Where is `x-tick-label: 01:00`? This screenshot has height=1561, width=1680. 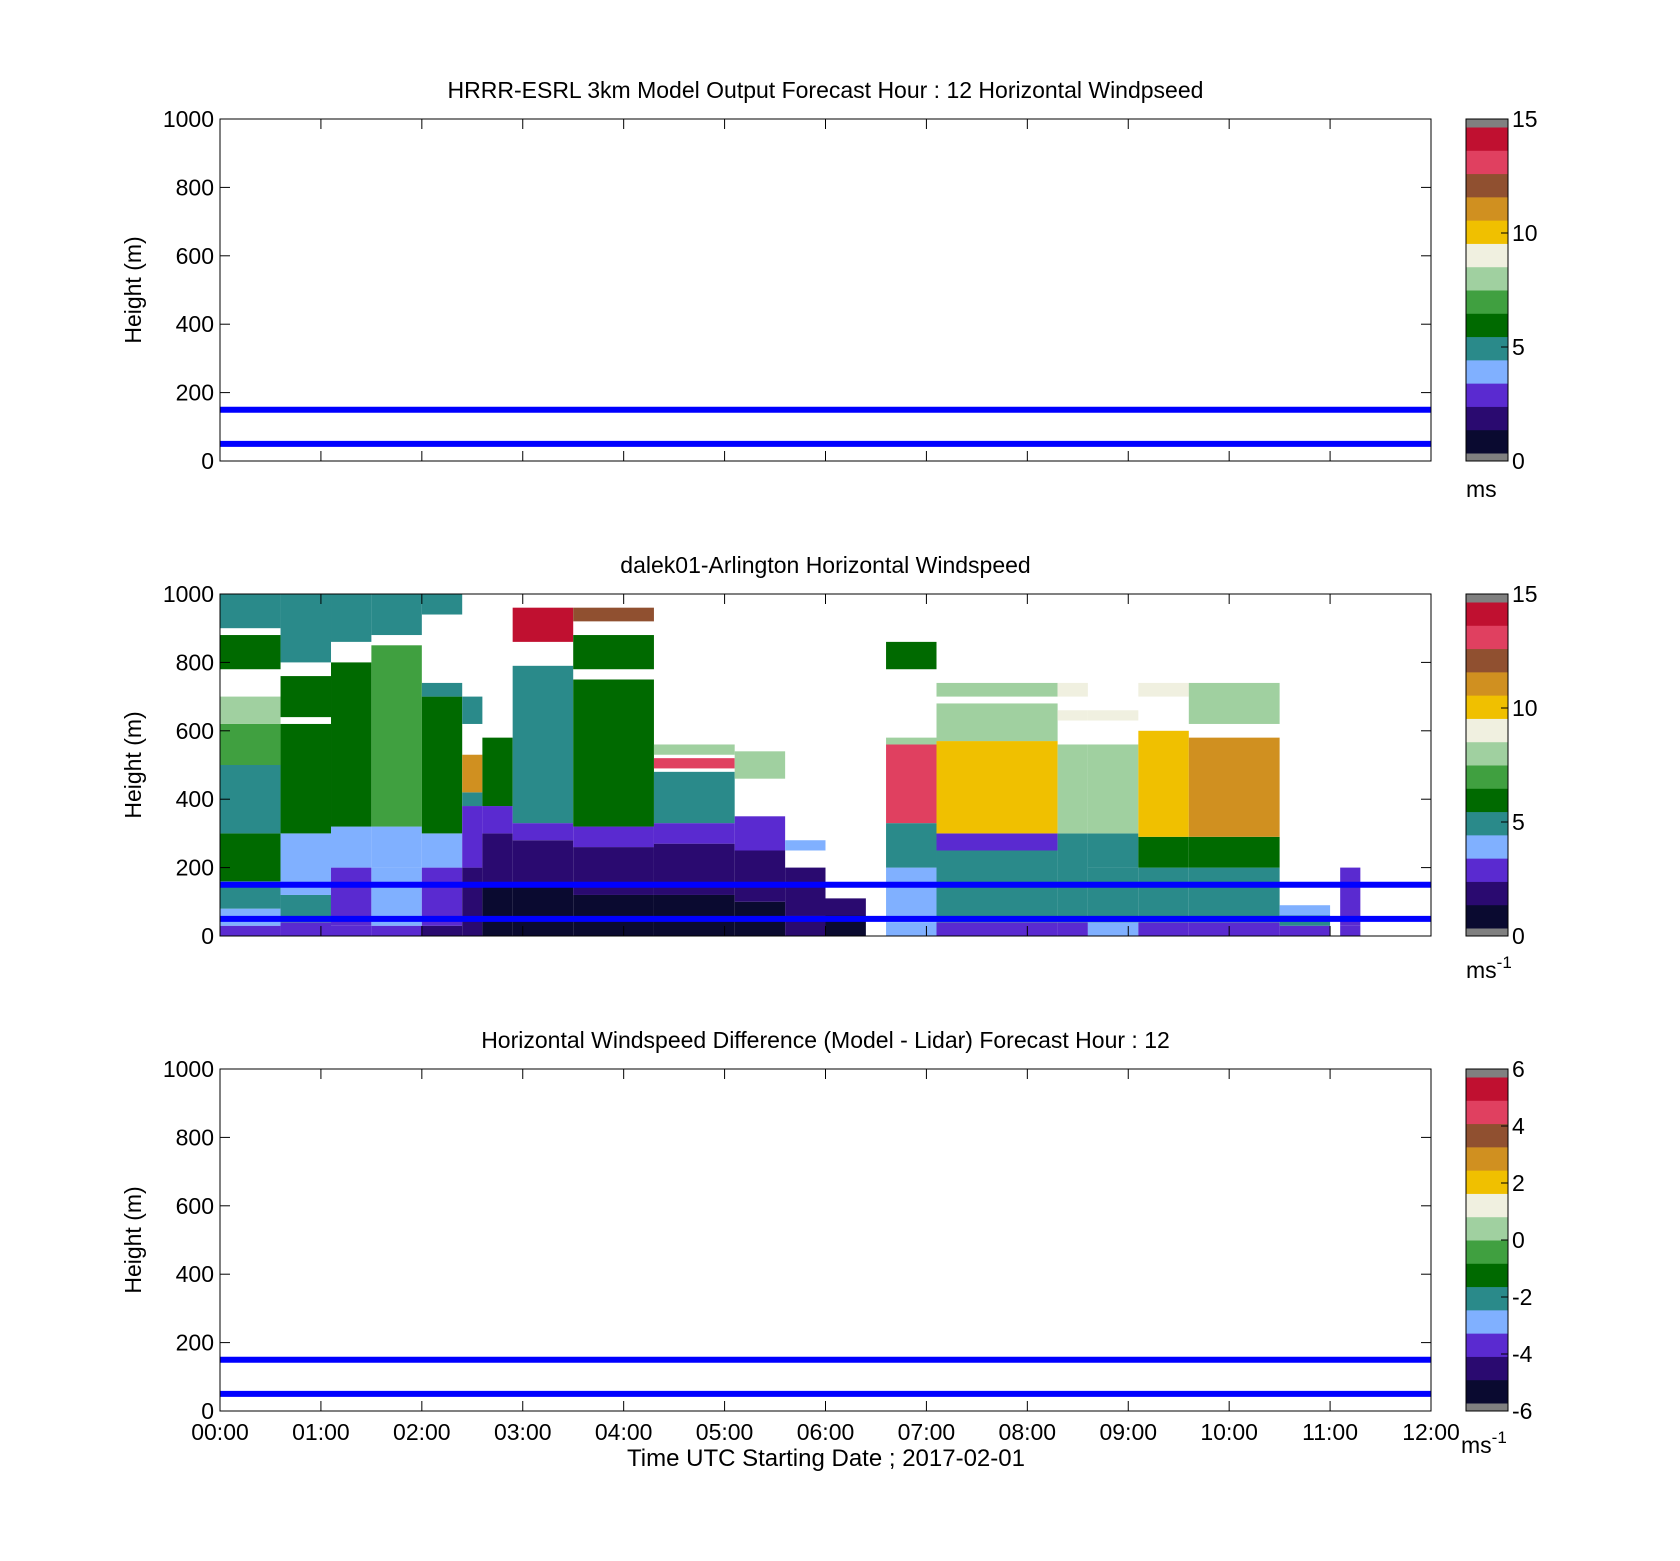
x-tick-label: 01:00 is located at coordinates (321, 1432).